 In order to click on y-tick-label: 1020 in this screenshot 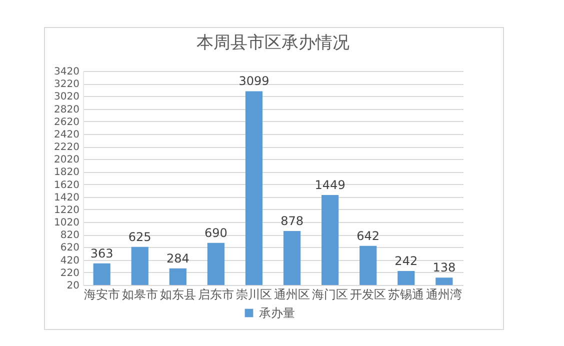, I will do `click(67, 223)`.